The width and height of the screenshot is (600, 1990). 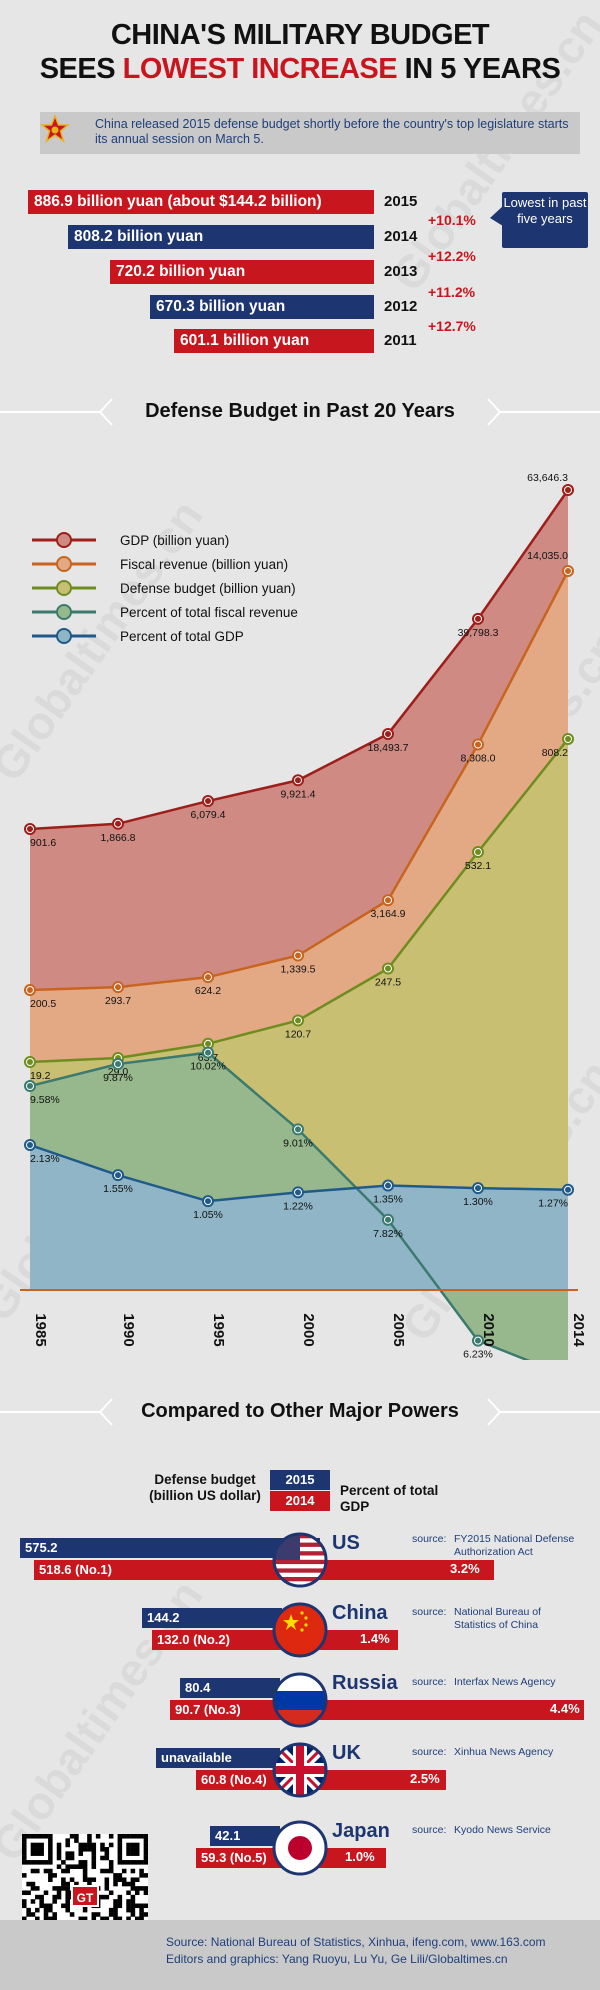 What do you see at coordinates (300, 1560) in the screenshot?
I see `us-flag-icon` at bounding box center [300, 1560].